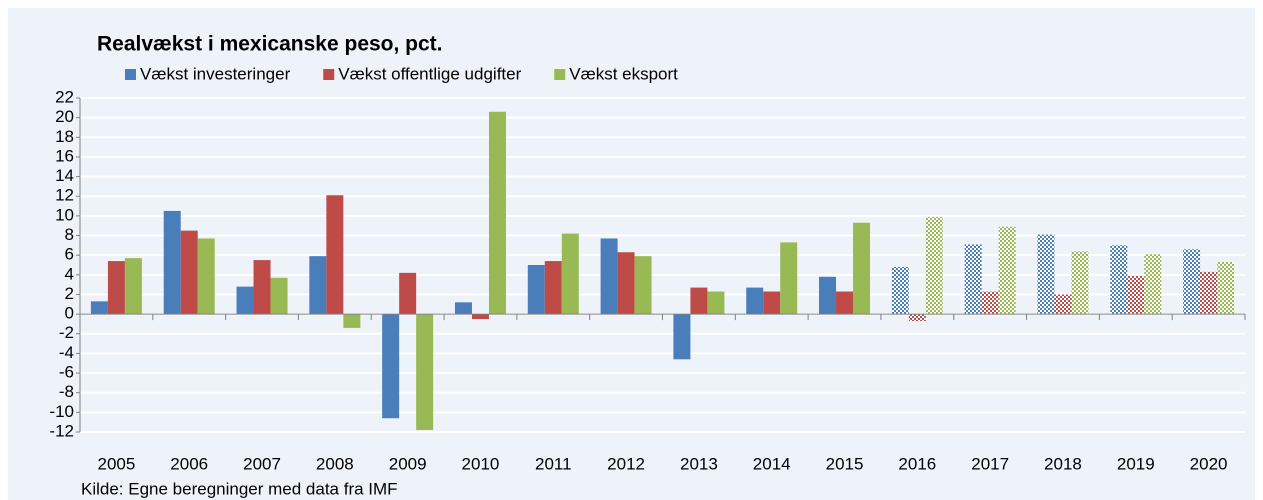 The width and height of the screenshot is (1263, 500). What do you see at coordinates (61, 411) in the screenshot?
I see `y-tick-label: -10` at bounding box center [61, 411].